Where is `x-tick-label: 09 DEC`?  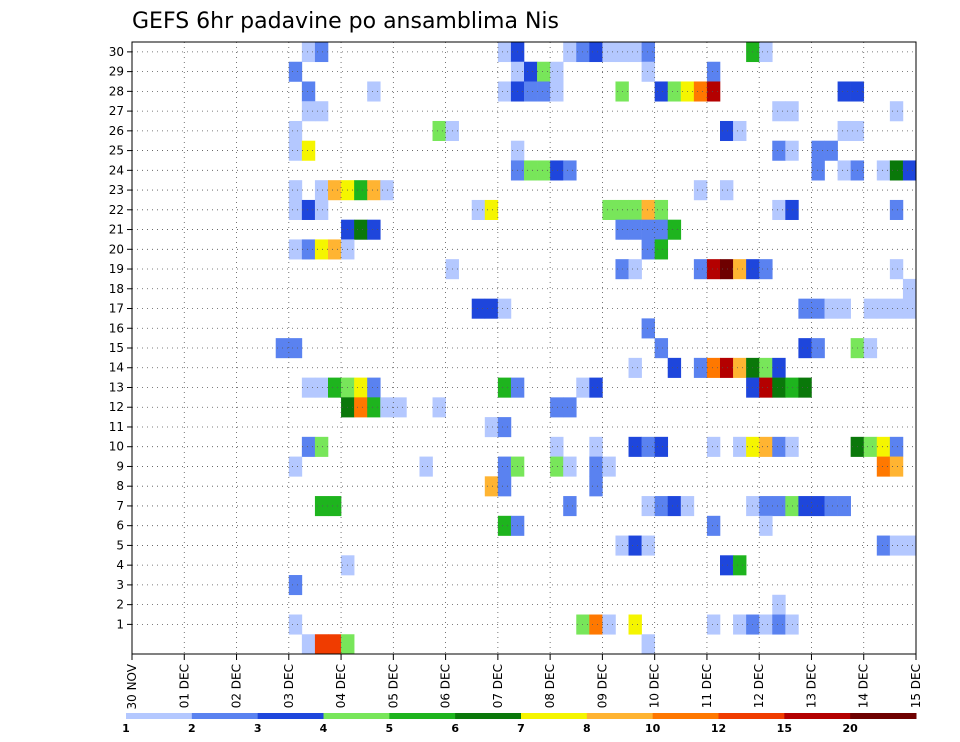
x-tick-label: 09 DEC is located at coordinates (602, 686).